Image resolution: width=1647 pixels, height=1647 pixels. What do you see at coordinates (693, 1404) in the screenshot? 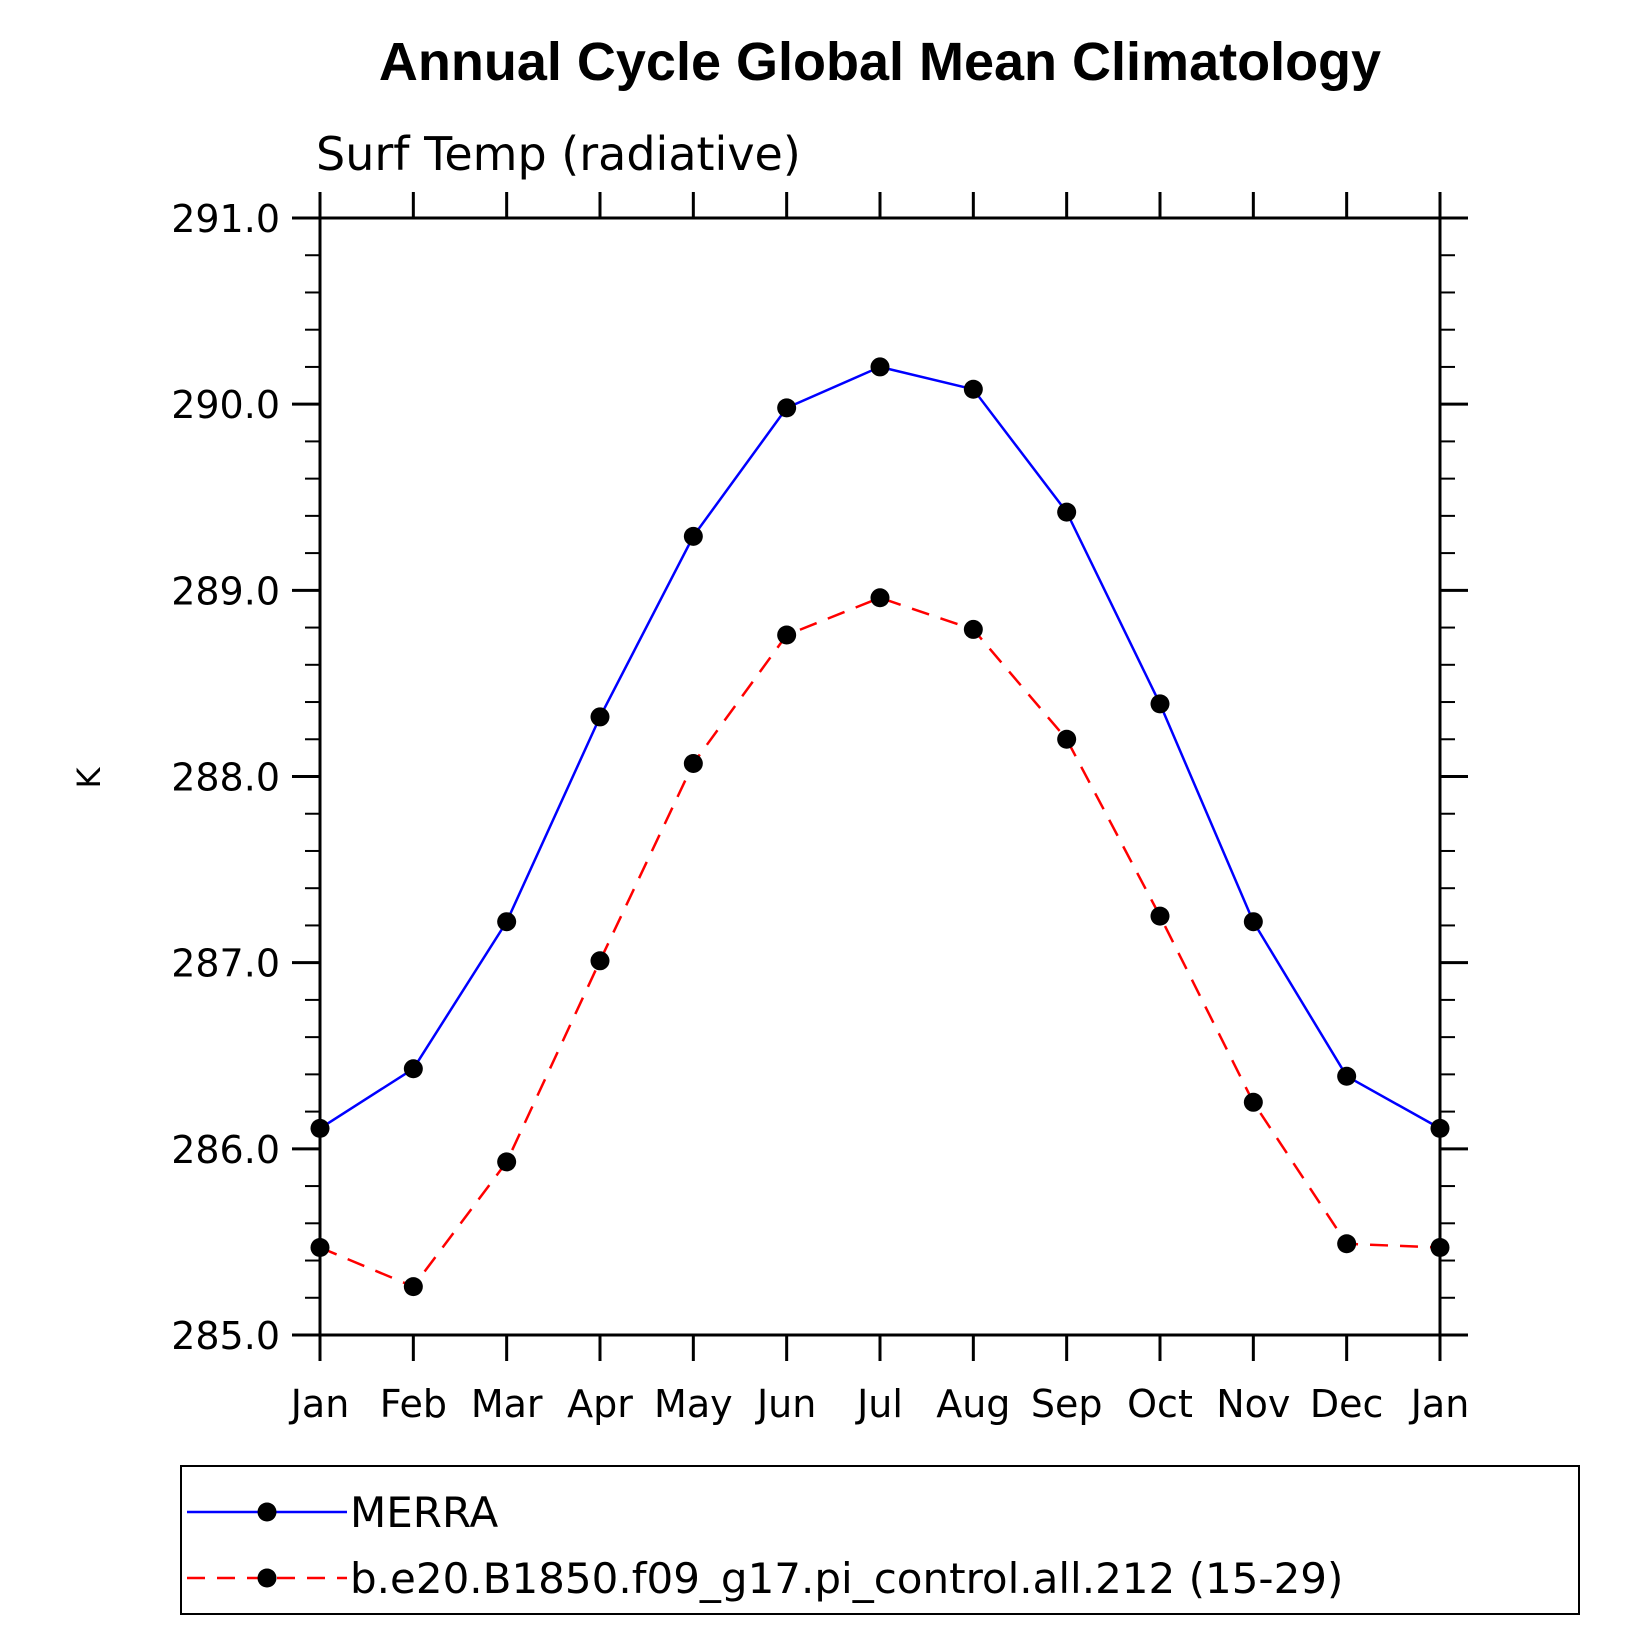
I see `x-tick-label: May` at bounding box center [693, 1404].